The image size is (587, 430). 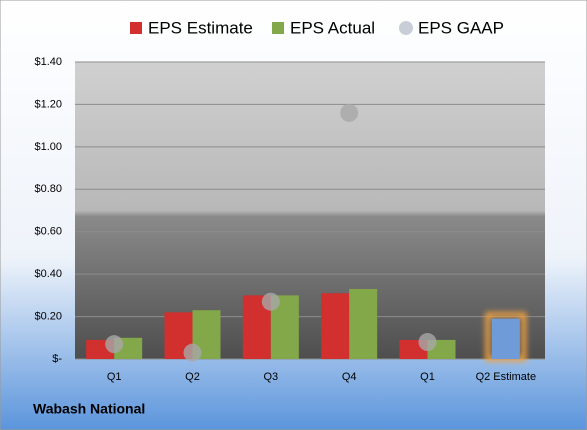 What do you see at coordinates (48, 274) in the screenshot?
I see `y-tick-label: $0.40` at bounding box center [48, 274].